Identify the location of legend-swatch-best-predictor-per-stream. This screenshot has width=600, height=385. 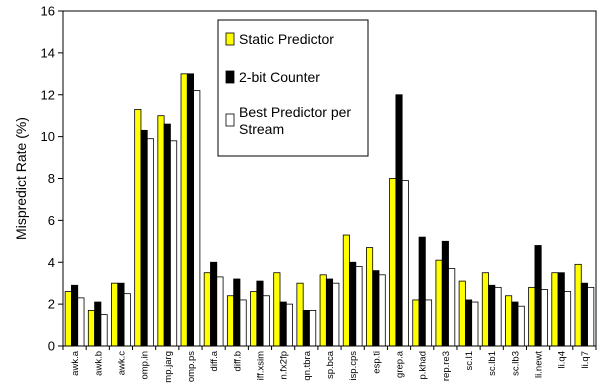
(230, 120).